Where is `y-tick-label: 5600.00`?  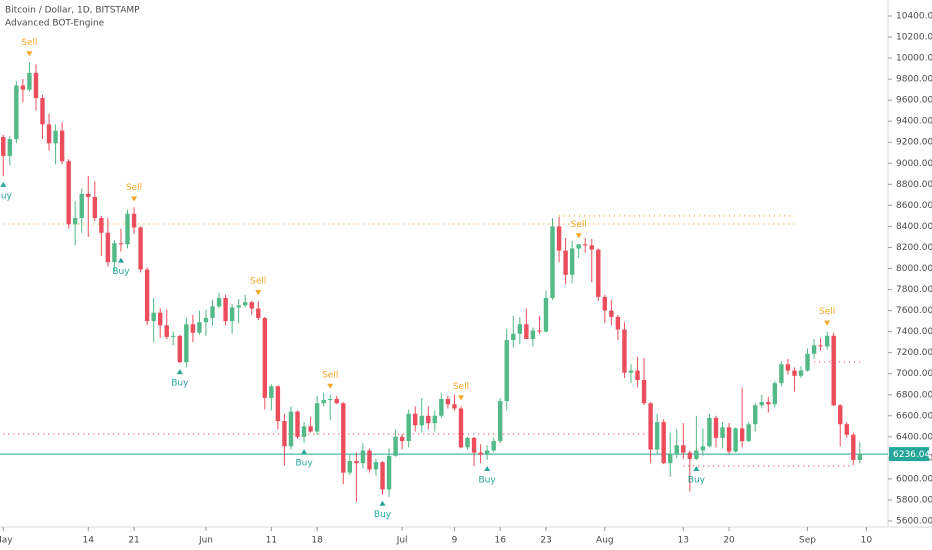
y-tick-label: 5600.00 is located at coordinates (914, 522).